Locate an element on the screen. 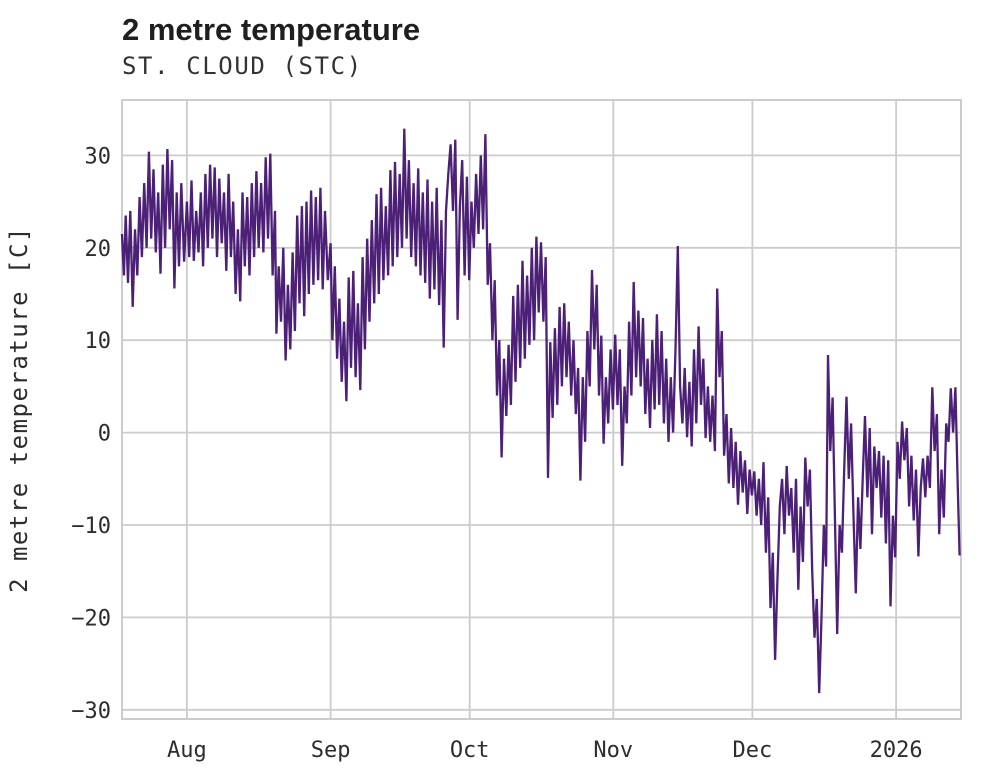 This screenshot has width=981, height=782. y-tick-label: −30 is located at coordinates (91, 711).